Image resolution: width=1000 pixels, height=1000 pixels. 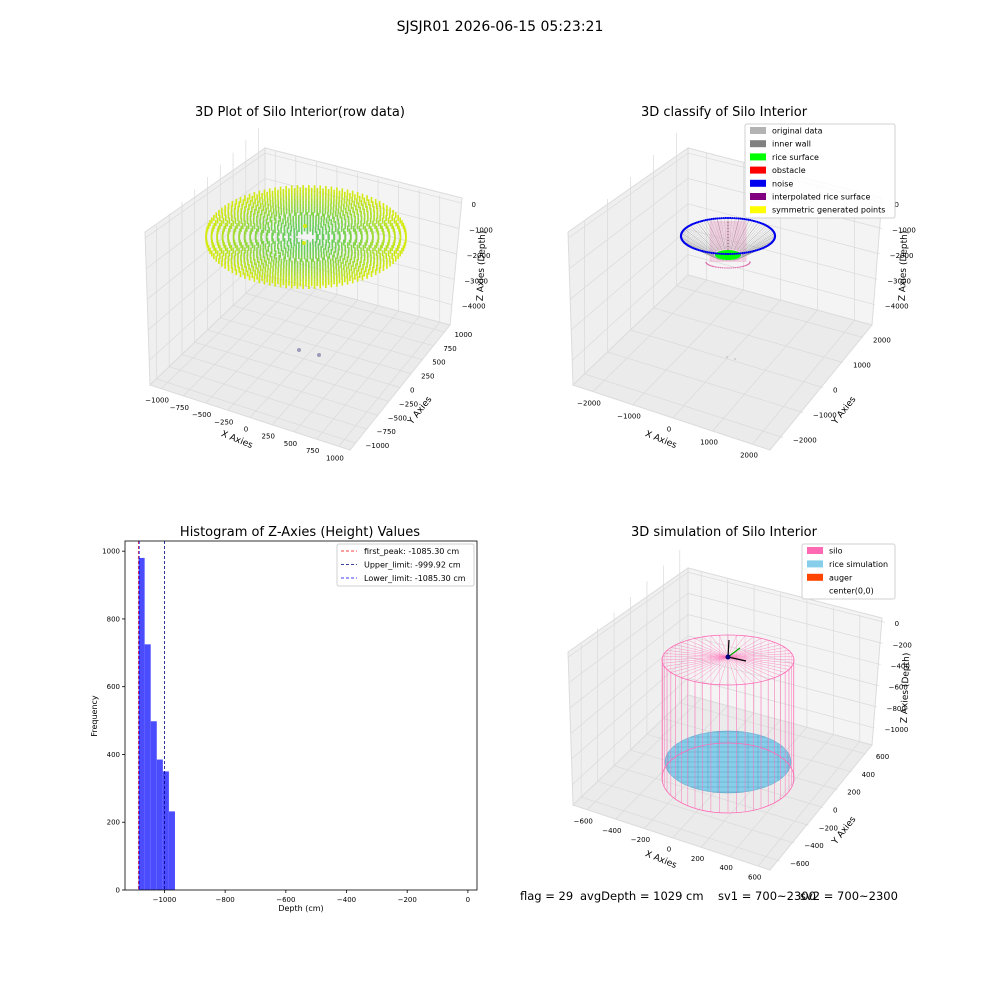 I want to click on x-tick-label: −750, so click(x=179, y=408).